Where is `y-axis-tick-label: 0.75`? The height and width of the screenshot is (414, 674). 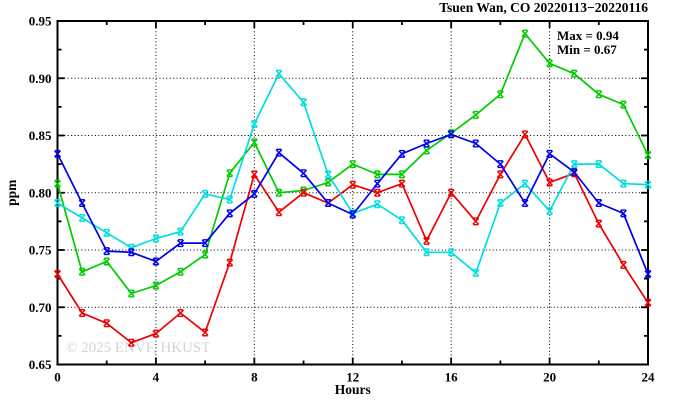 y-axis-tick-label: 0.75 is located at coordinates (40, 250).